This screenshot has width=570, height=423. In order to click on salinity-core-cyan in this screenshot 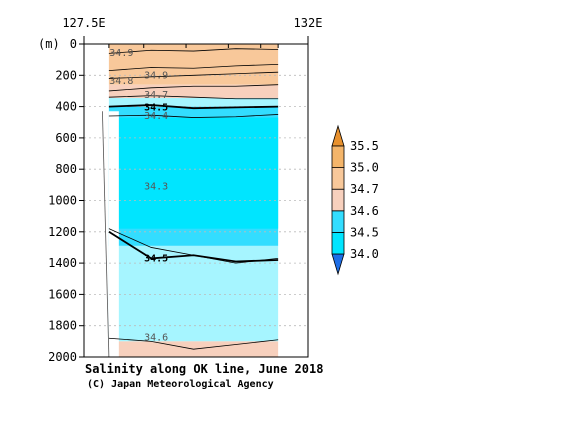, I will do `click(198, 173)`.